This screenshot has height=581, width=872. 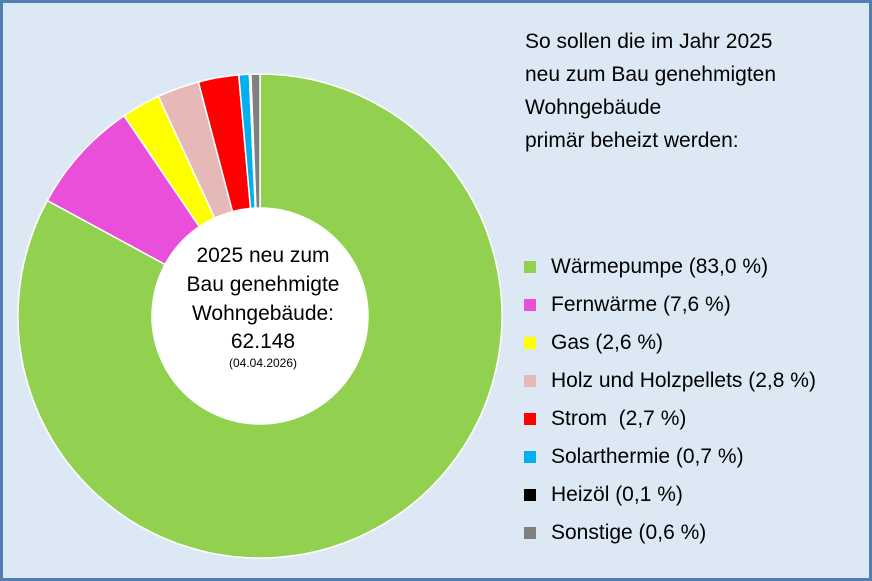 I want to click on center-line-1: 2025 neu zum, so click(x=263, y=255).